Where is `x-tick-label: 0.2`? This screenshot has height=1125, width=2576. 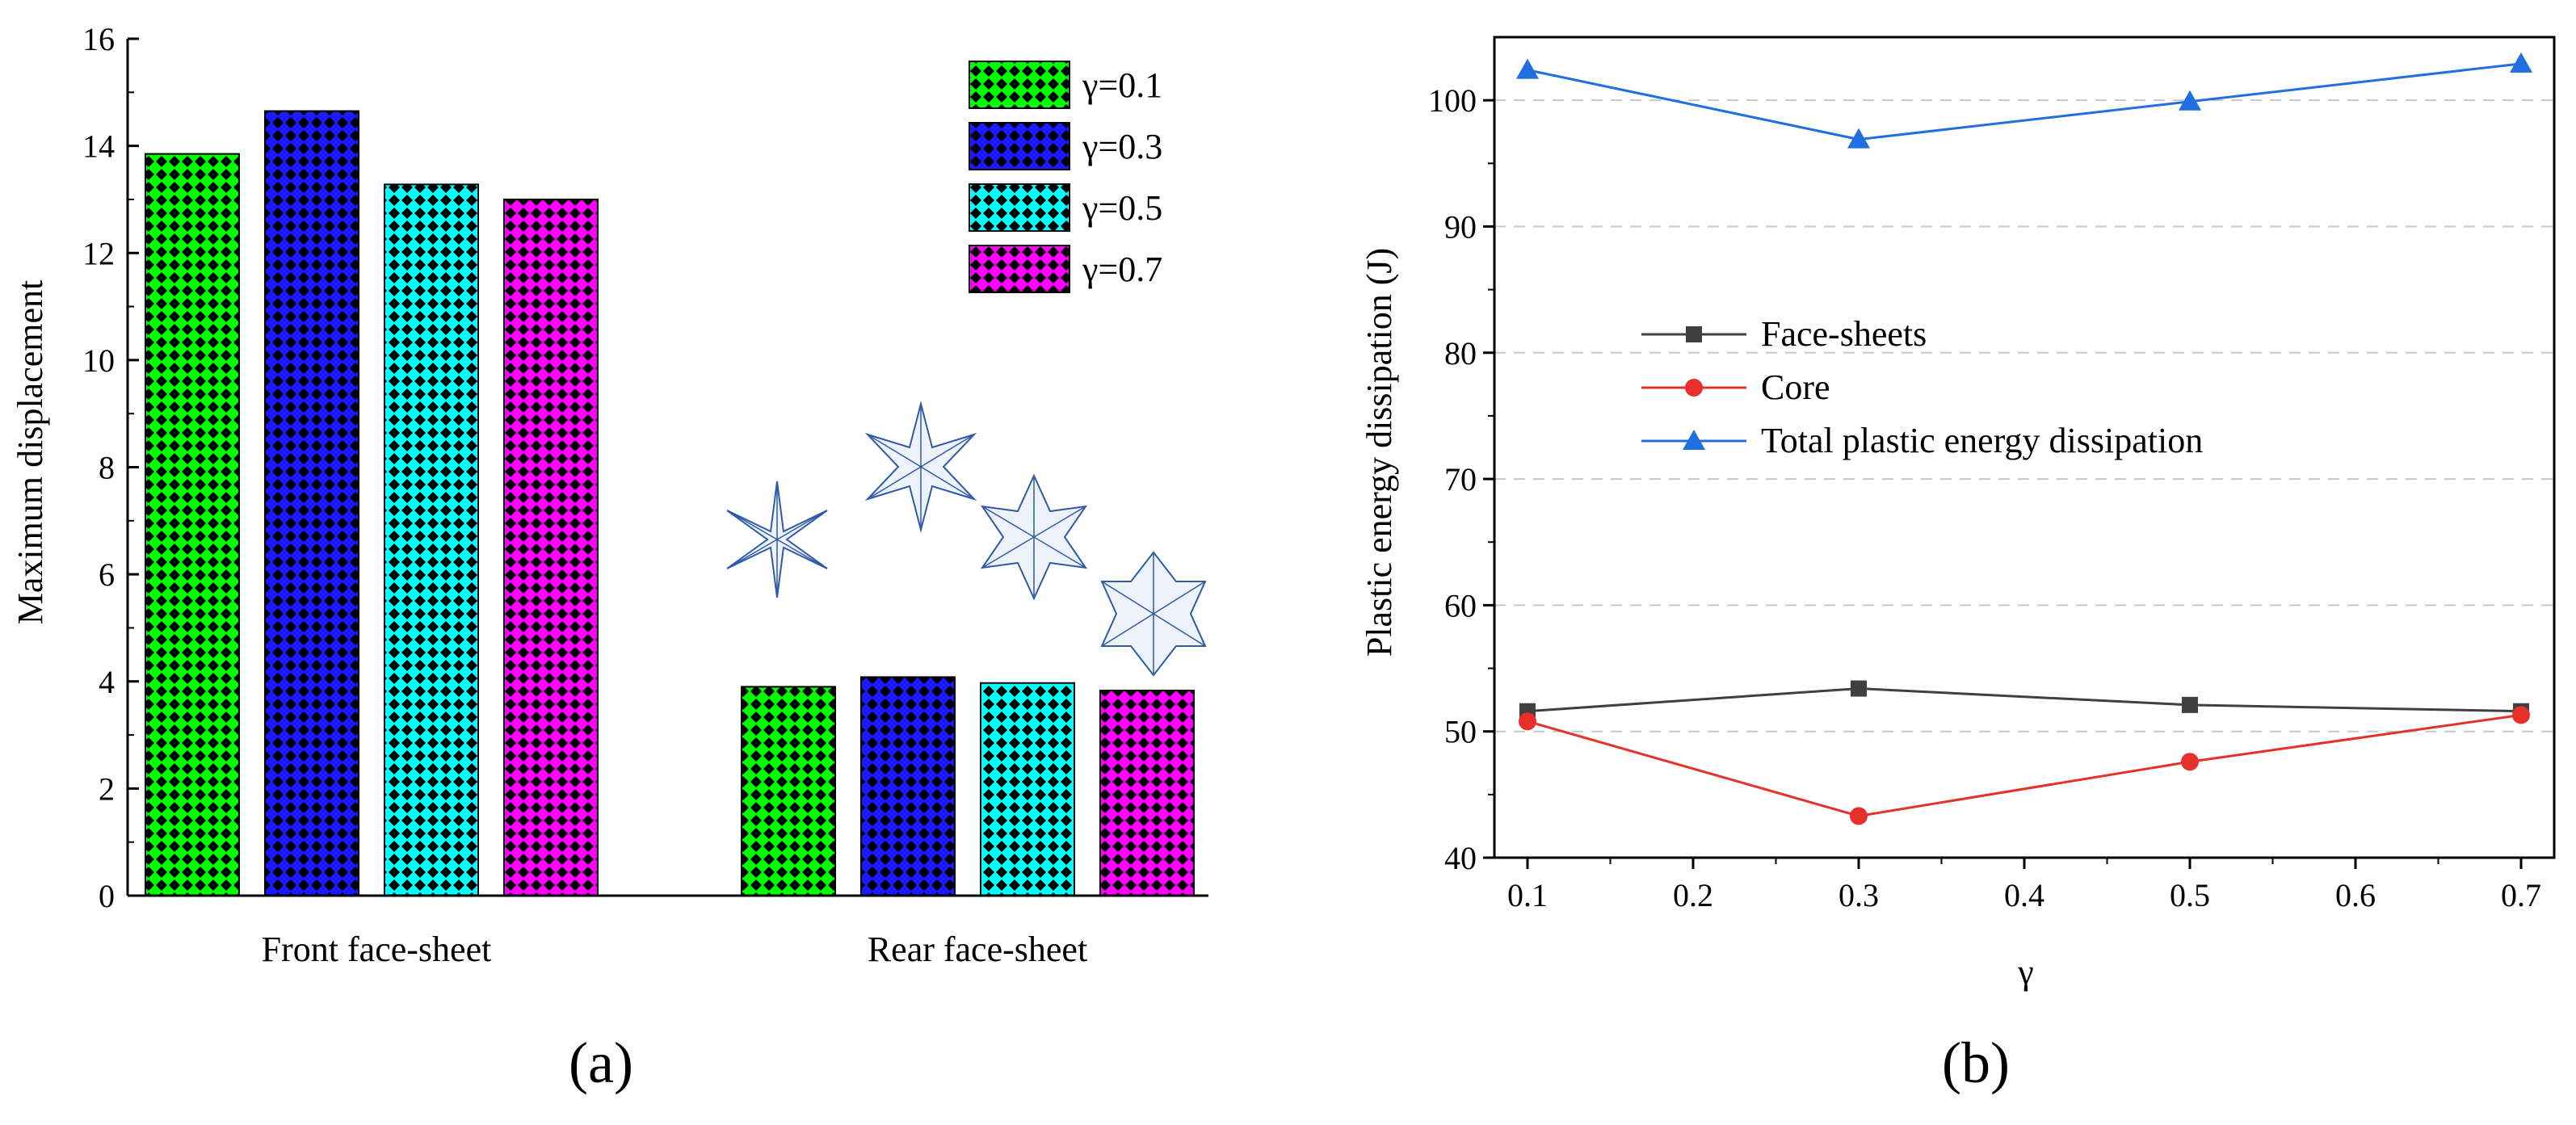
x-tick-label: 0.2 is located at coordinates (1693, 895).